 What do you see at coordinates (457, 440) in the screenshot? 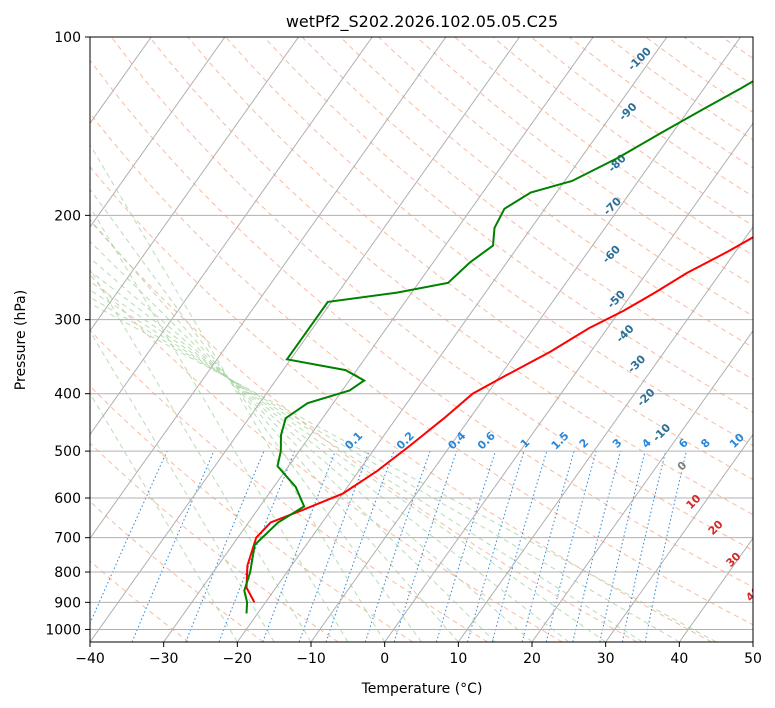
I see `mixing-ratio-label: 0.4` at bounding box center [457, 440].